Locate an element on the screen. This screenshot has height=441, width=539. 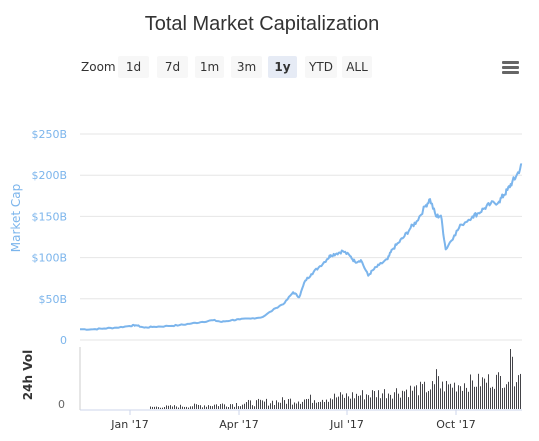
y-tick-label: 0 is located at coordinates (63, 340).